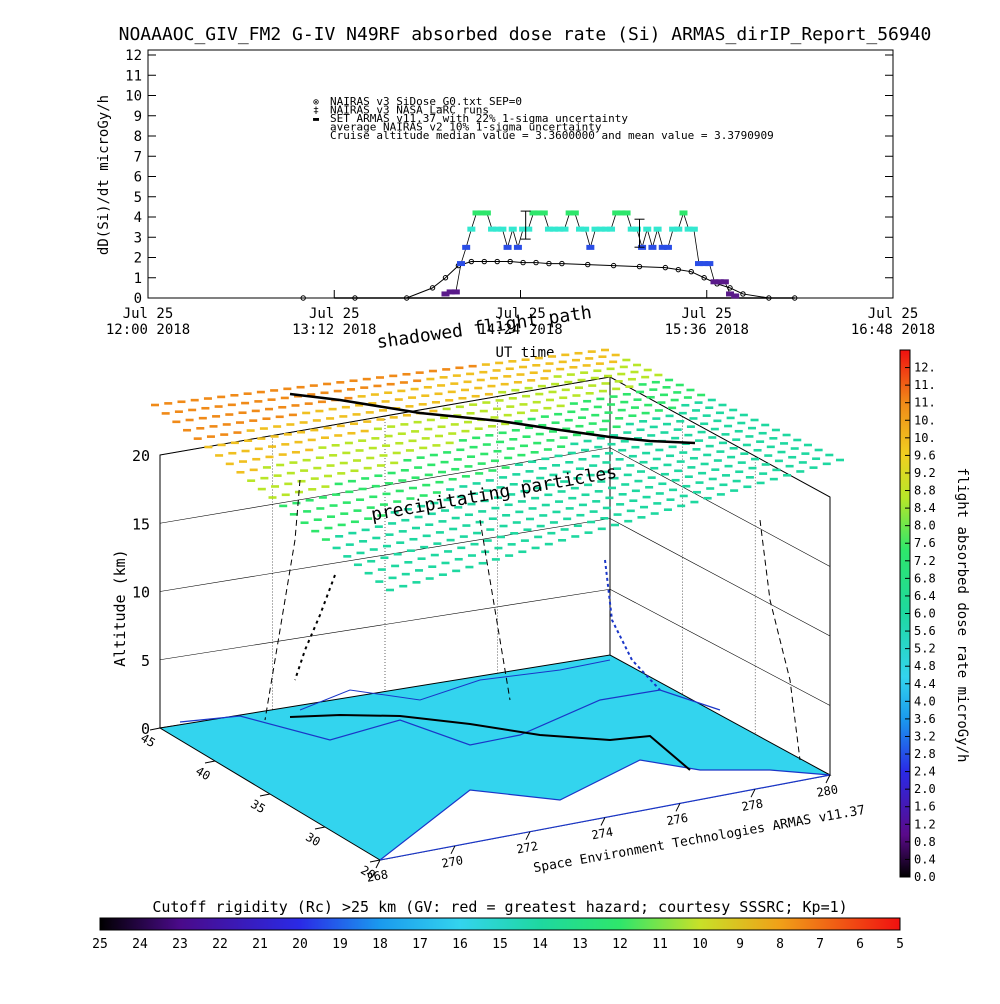 The image size is (1000, 1004). I want to click on y-tick-label: 1, so click(138, 279).